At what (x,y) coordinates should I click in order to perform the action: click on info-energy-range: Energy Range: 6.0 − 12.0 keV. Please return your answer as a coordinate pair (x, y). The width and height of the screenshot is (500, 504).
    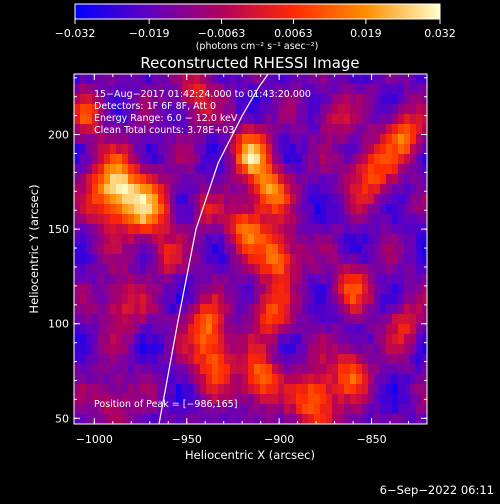
    Looking at the image, I should click on (166, 118).